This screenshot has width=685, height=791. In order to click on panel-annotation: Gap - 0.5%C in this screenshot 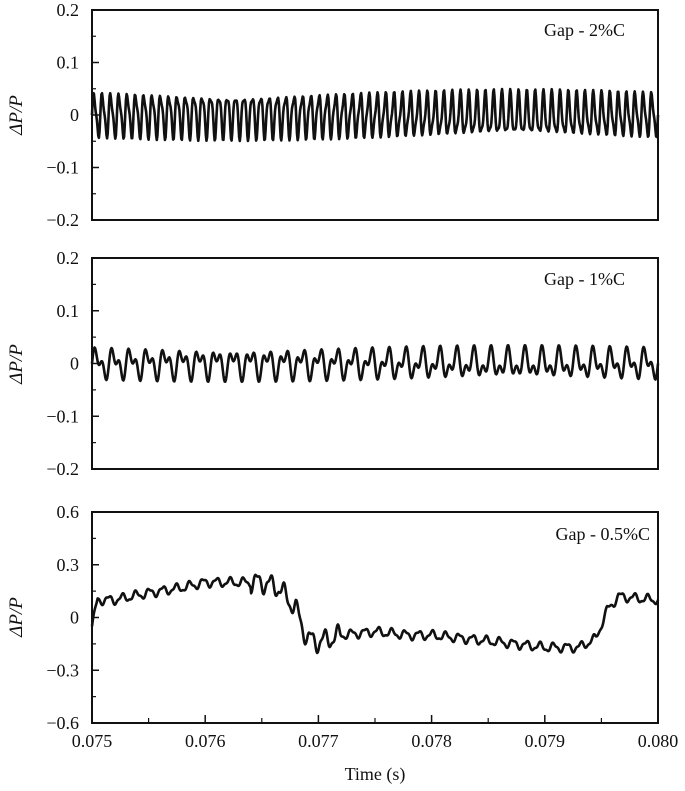, I will do `click(603, 534)`.